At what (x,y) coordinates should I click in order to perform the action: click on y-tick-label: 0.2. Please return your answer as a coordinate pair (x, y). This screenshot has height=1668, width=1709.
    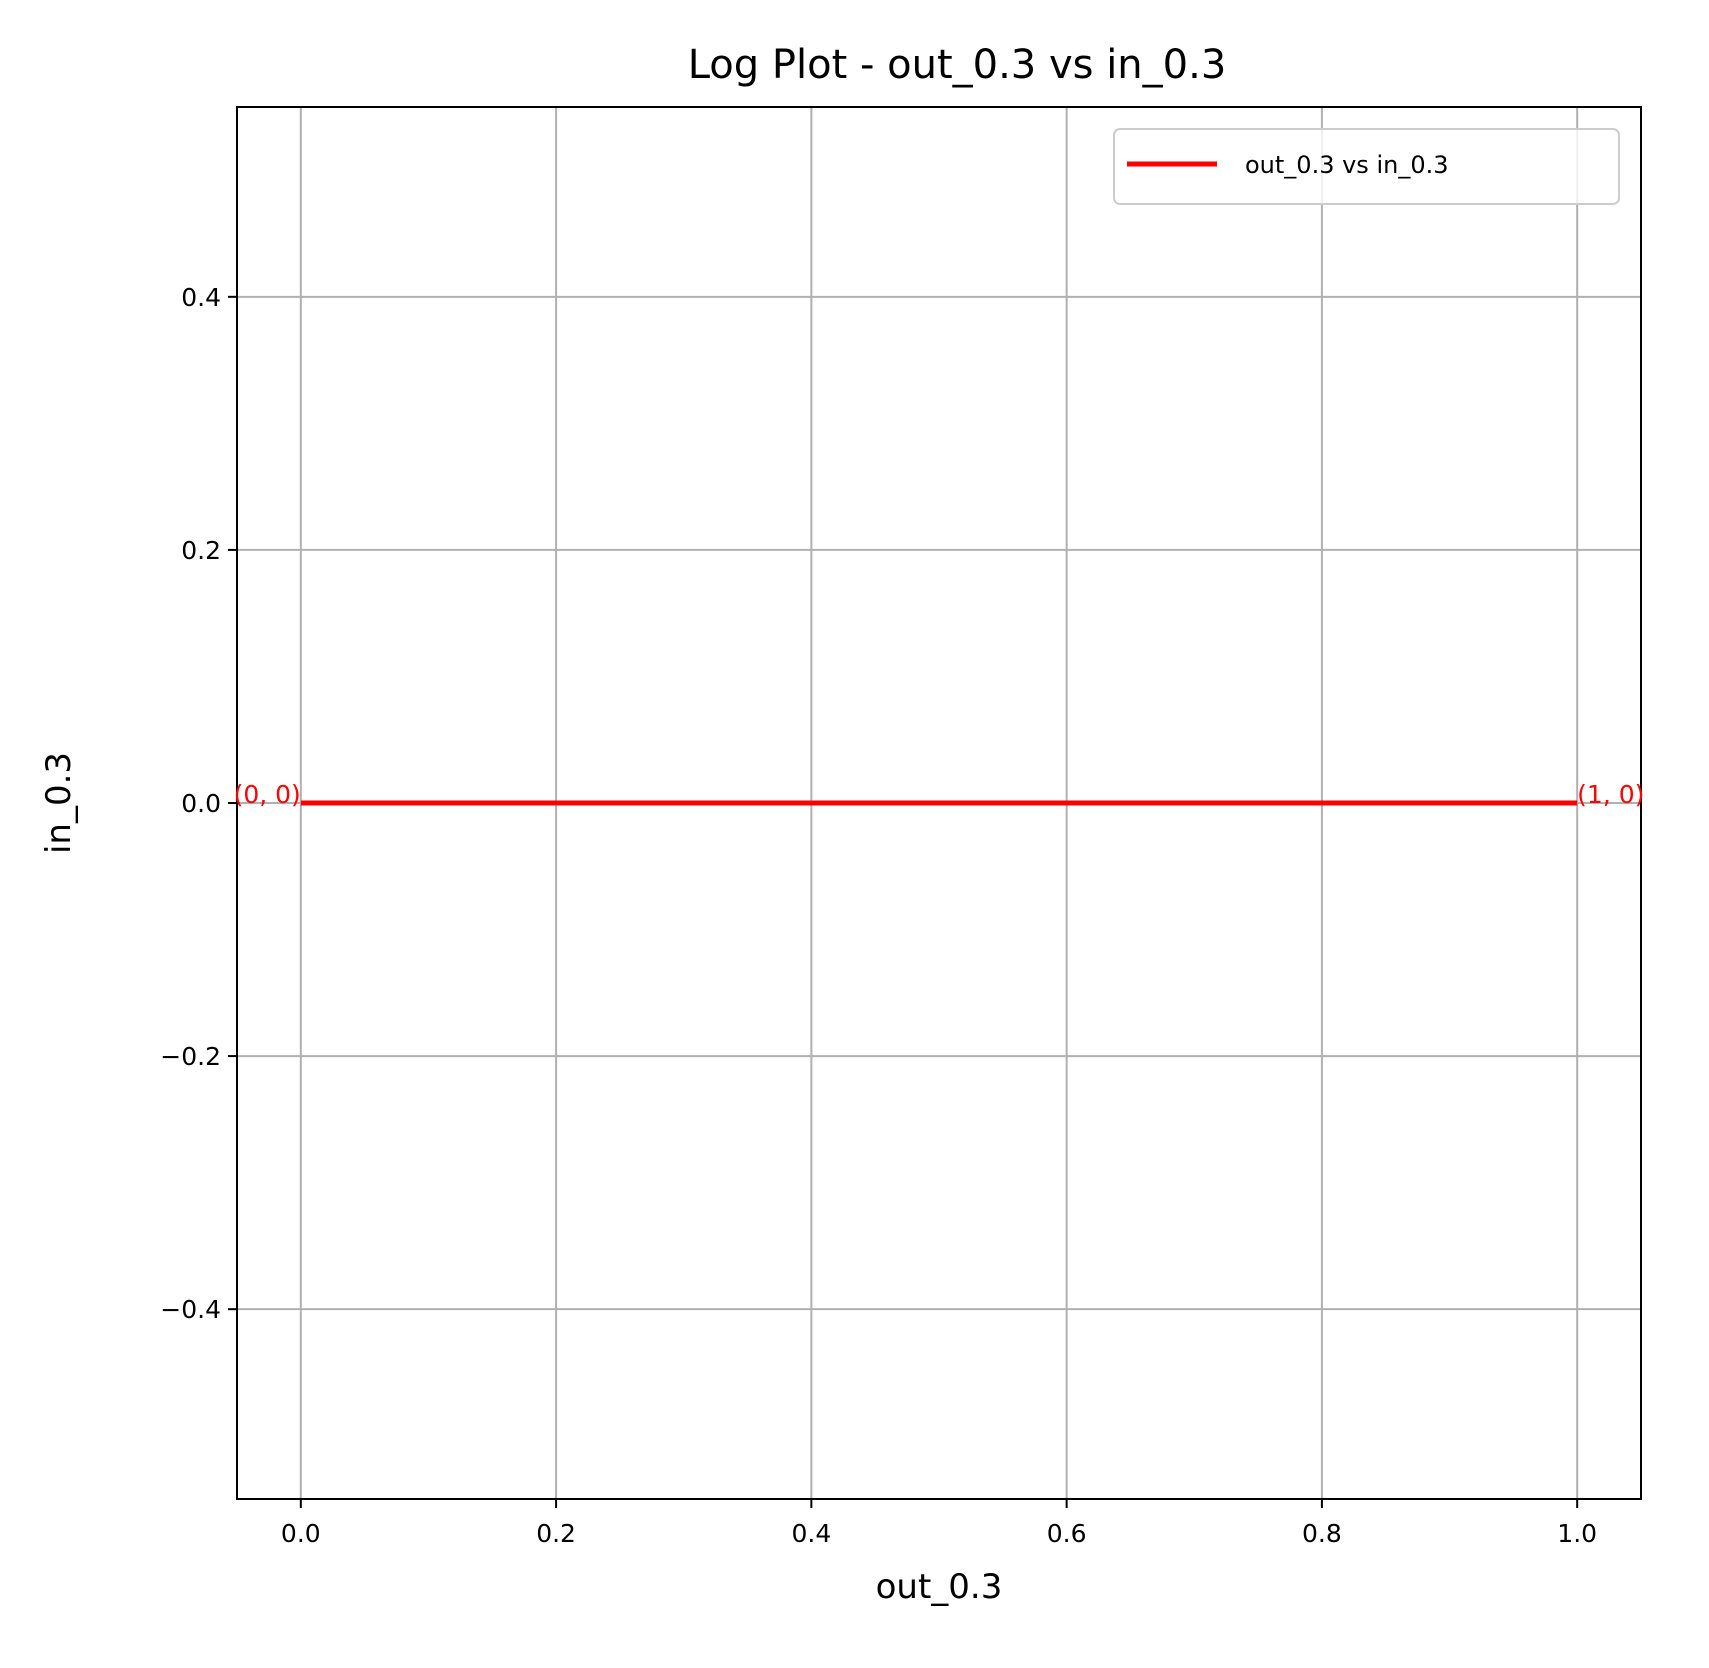
    Looking at the image, I should click on (201, 550).